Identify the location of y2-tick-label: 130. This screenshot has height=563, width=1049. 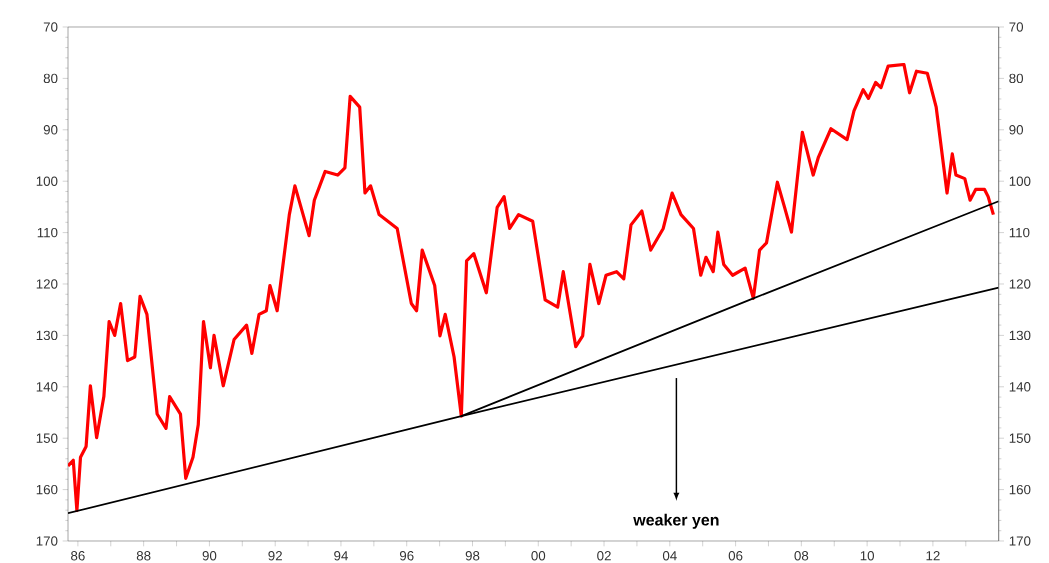
(1020, 335).